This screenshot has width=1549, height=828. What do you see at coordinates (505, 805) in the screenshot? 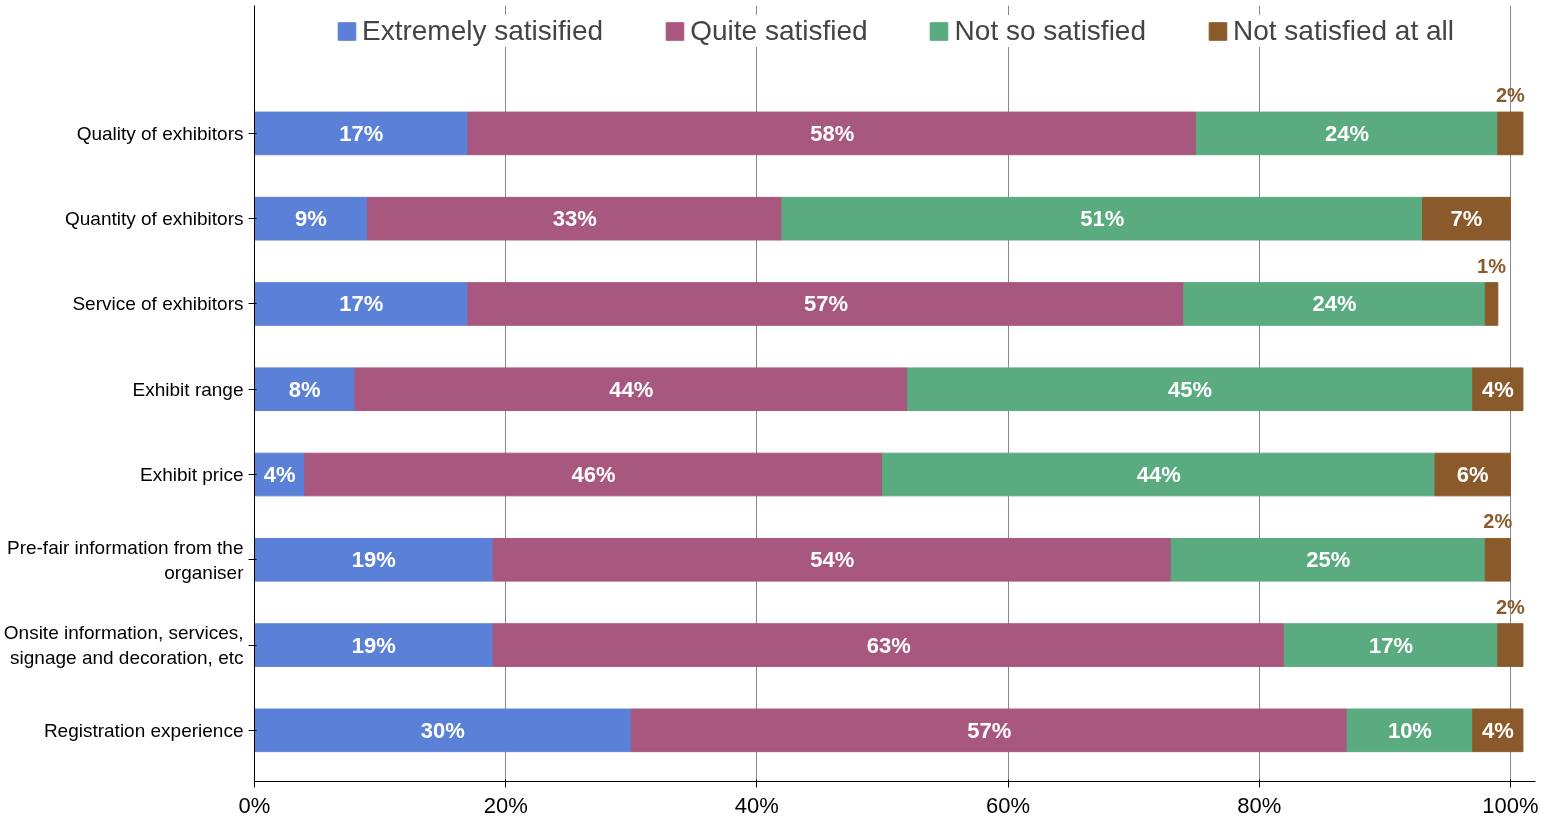
I see `x-tick-label: 20%` at bounding box center [505, 805].